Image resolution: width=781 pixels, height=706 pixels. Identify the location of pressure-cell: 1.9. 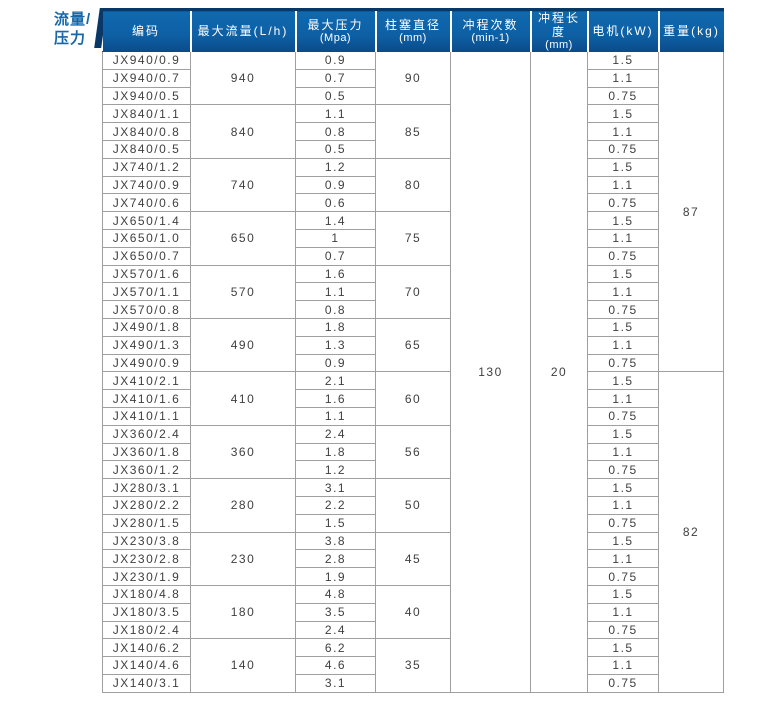
(335, 576).